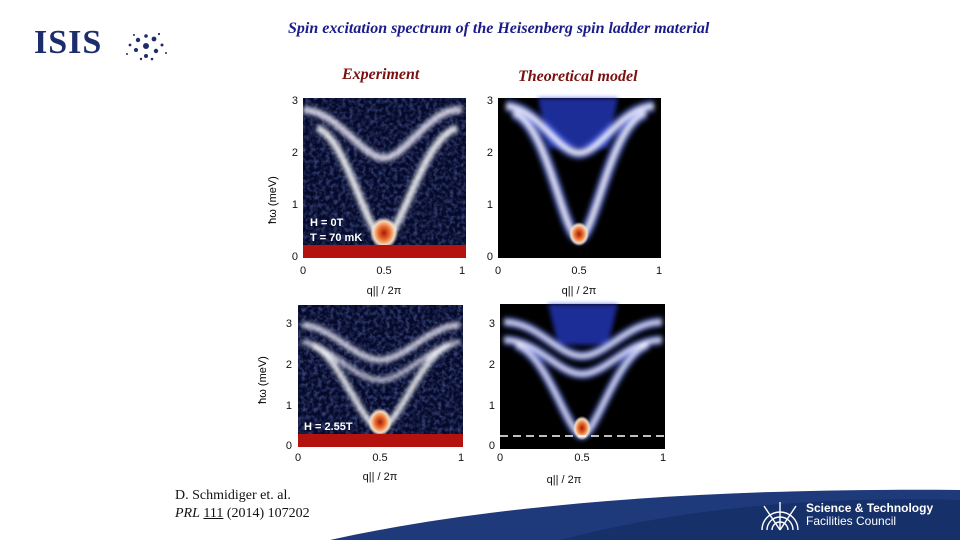 The image size is (960, 540). What do you see at coordinates (645, 514) in the screenshot?
I see `footer-band` at bounding box center [645, 514].